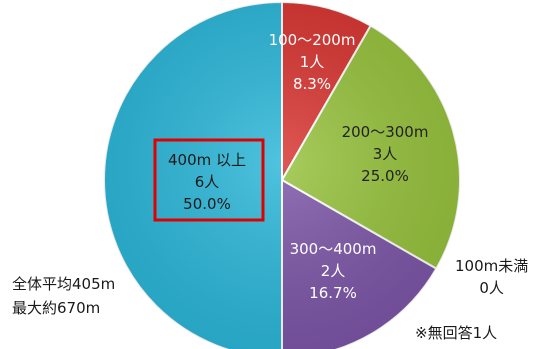 This screenshot has width=545, height=349. Describe the element at coordinates (207, 204) in the screenshot. I see `slice-percent: 50.0%` at that location.